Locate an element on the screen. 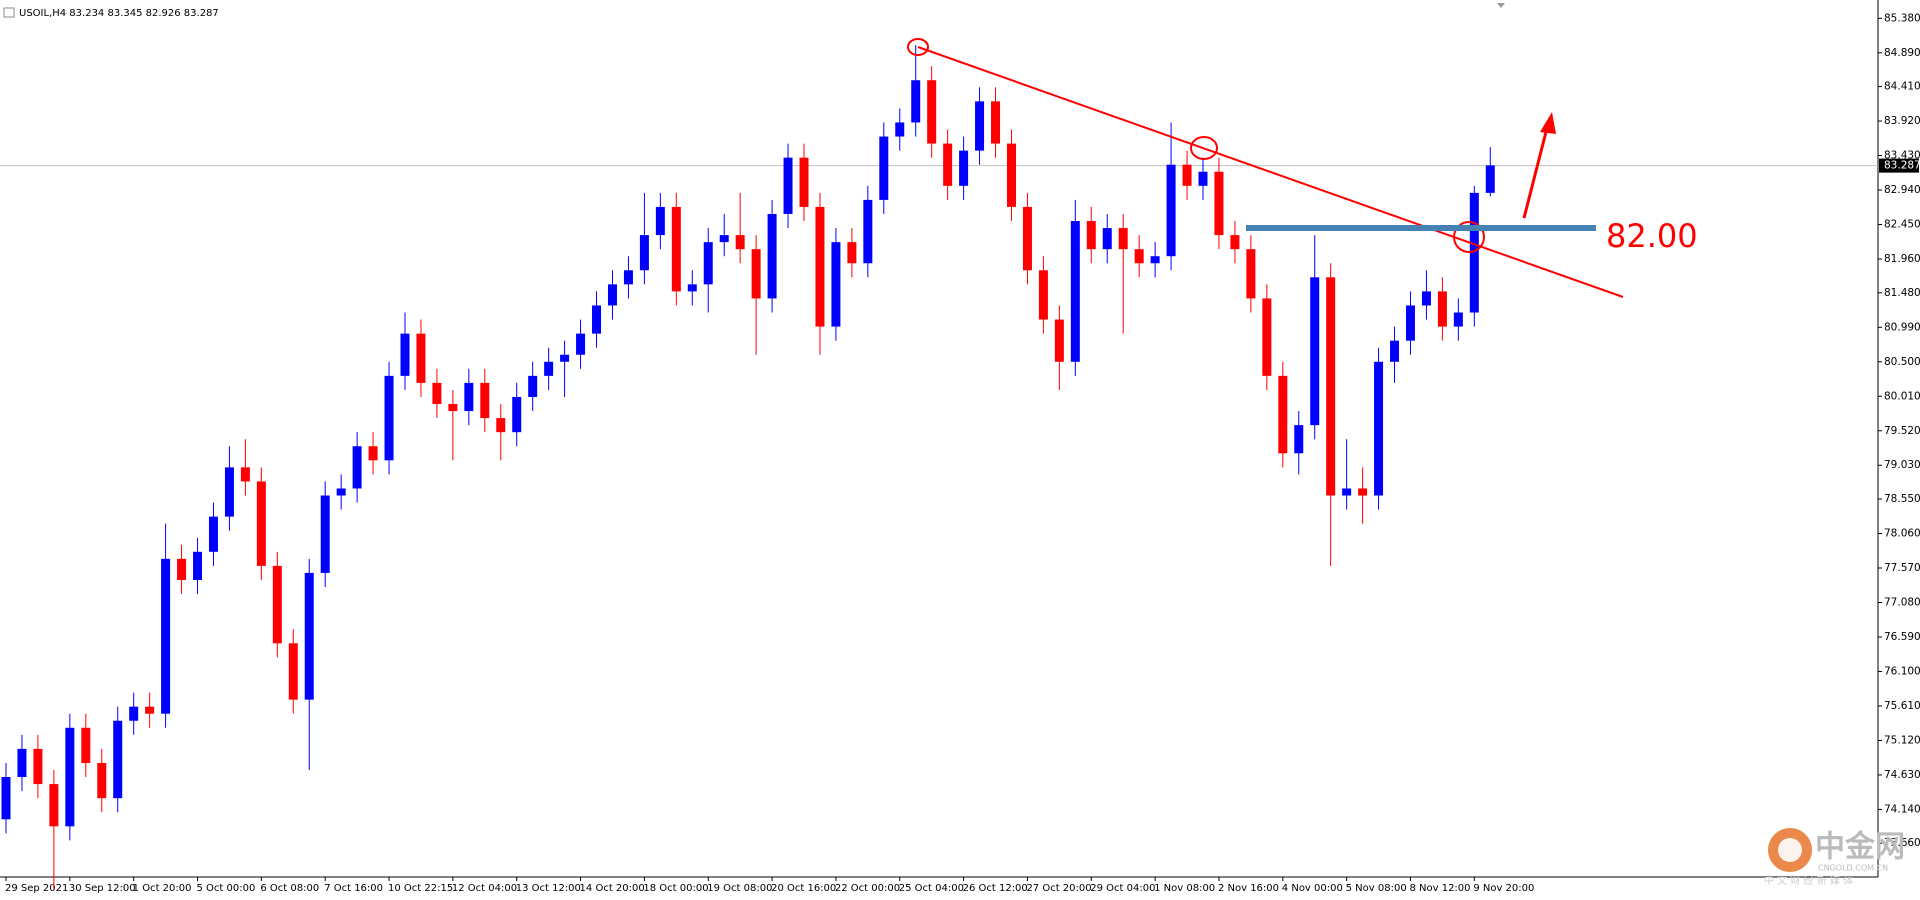  symbol-info: USOIL,H4 83.234 83.345 82.926 83.287 is located at coordinates (119, 13).